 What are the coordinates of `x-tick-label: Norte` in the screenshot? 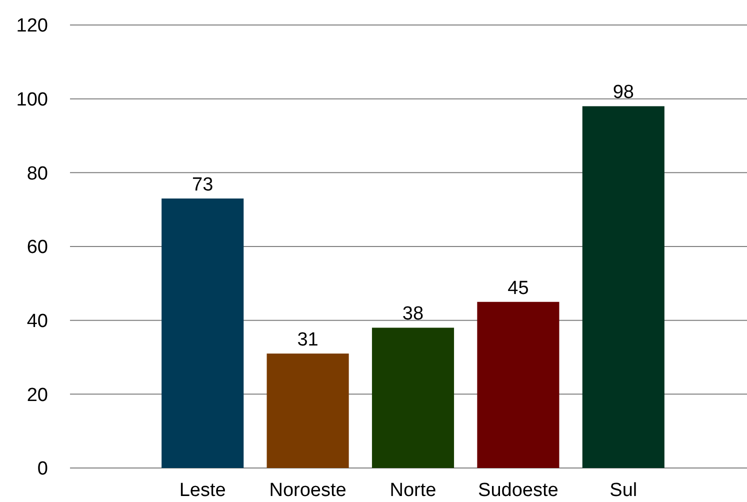 It's located at (413, 490).